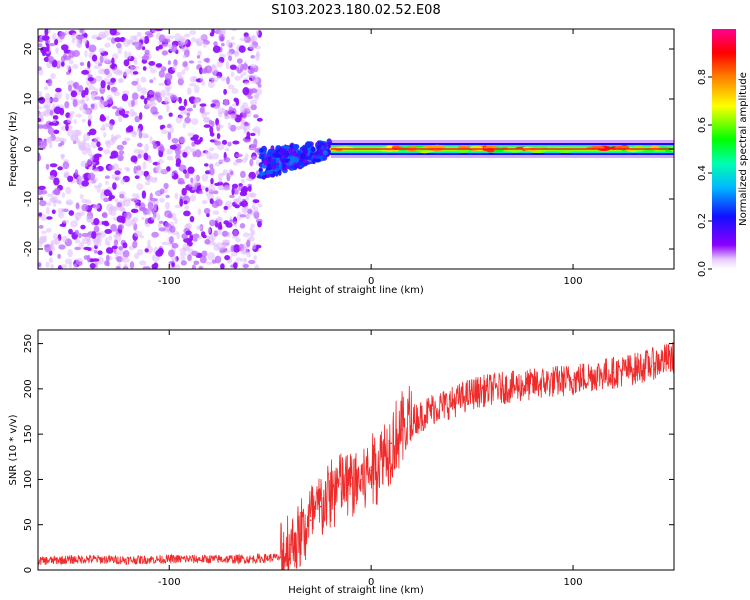 The image size is (750, 600). I want to click on colorbar-ticks: 0.0 0.2 0.4 0.6 0.8, so click(704, 173).